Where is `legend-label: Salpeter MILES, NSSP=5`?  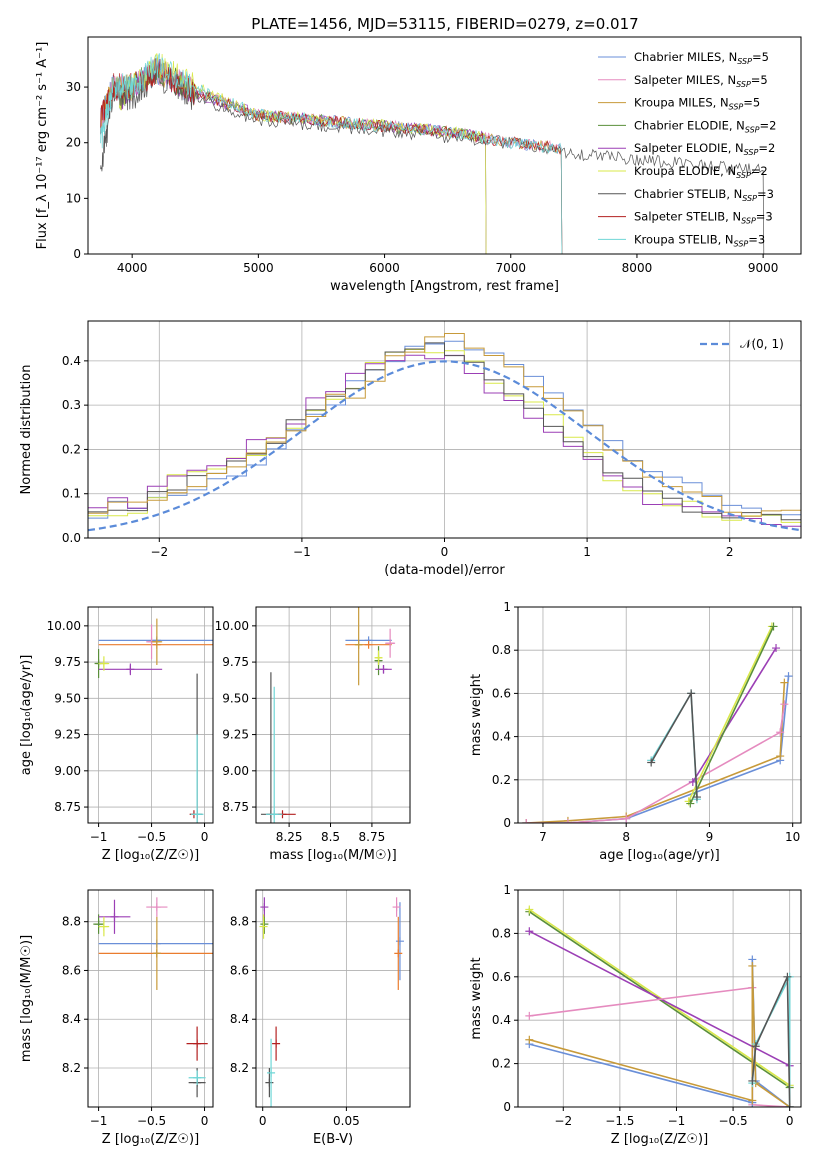
legend-label: Salpeter MILES, NSSP=5 is located at coordinates (701, 81).